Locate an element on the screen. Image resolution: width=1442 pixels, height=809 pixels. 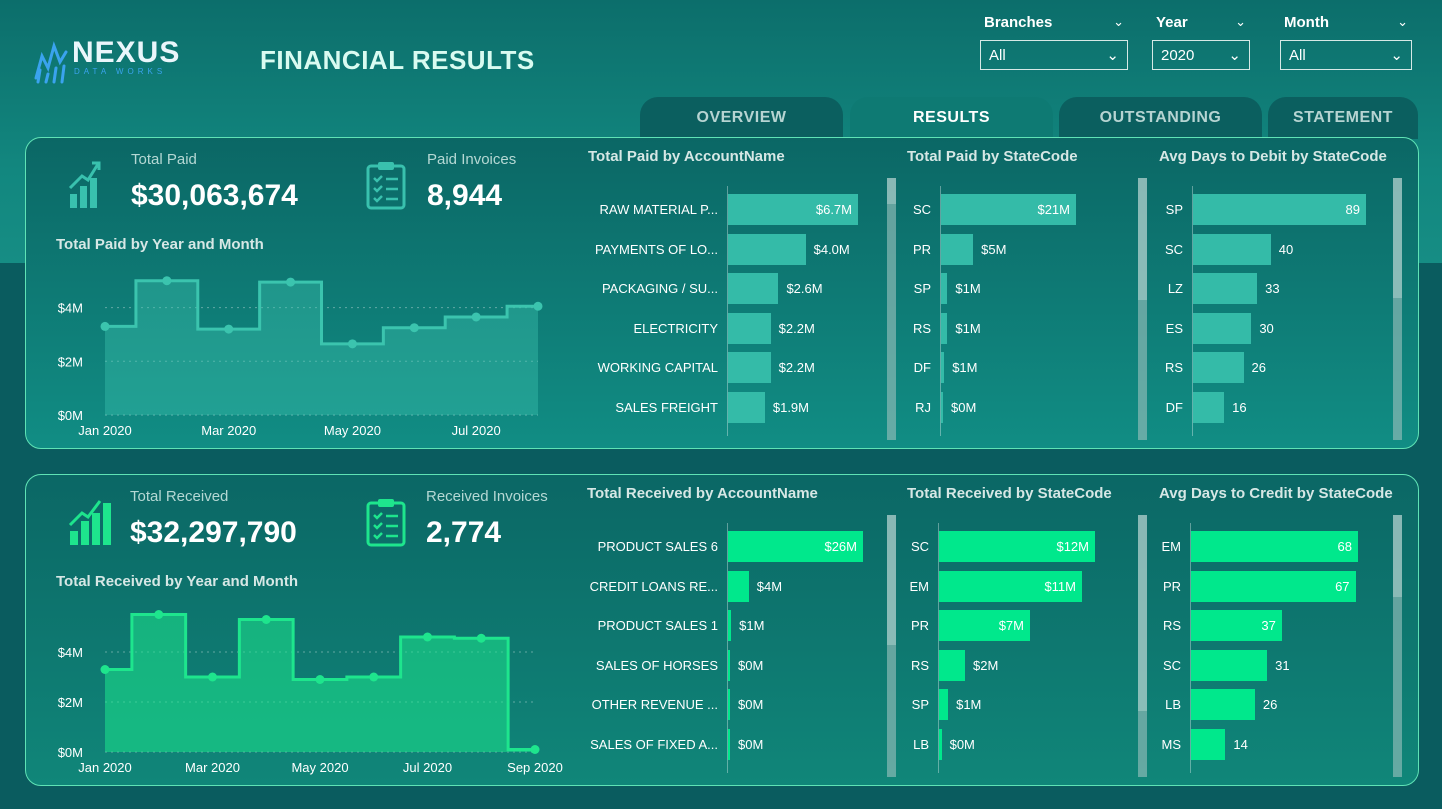
debit-days-row: RS 26 is located at coordinates (1293, 367).